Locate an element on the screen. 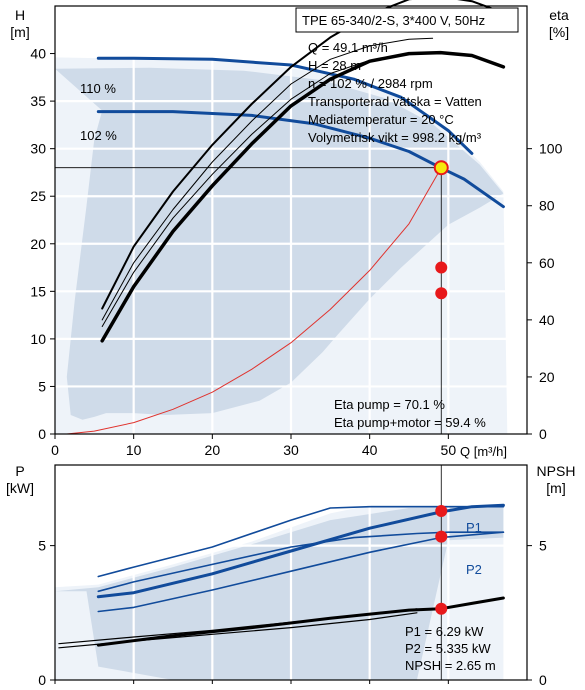 This screenshot has height=690, width=585. y-tick-label-35: 35 is located at coordinates (38, 101).